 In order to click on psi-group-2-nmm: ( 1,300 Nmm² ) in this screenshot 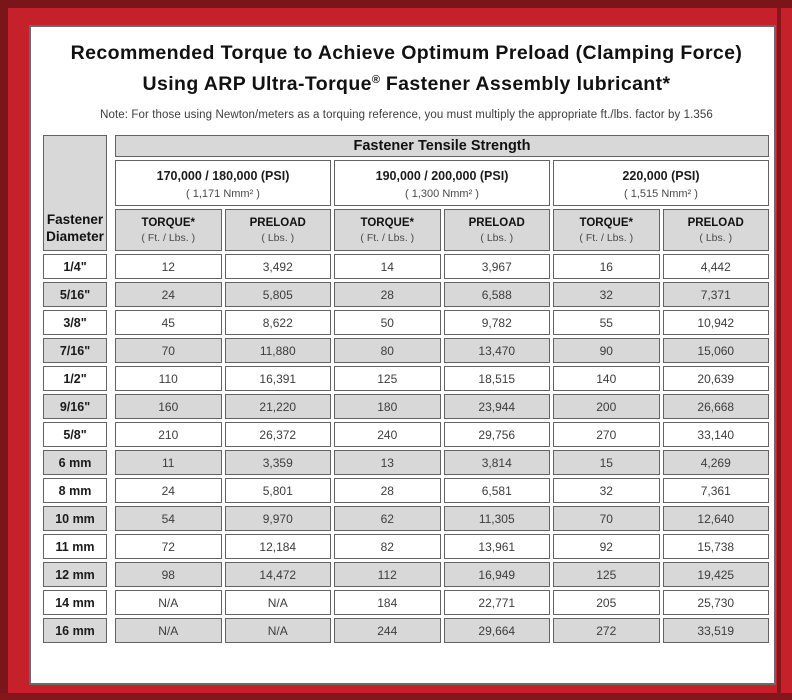, I will do `click(442, 193)`.